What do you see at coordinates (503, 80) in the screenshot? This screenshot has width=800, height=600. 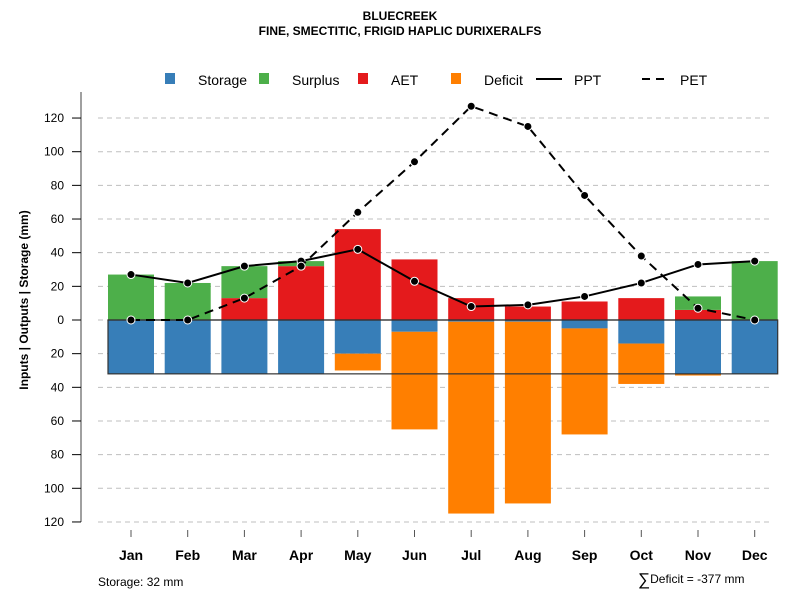 I see `legend-label-deficit: Deficit` at bounding box center [503, 80].